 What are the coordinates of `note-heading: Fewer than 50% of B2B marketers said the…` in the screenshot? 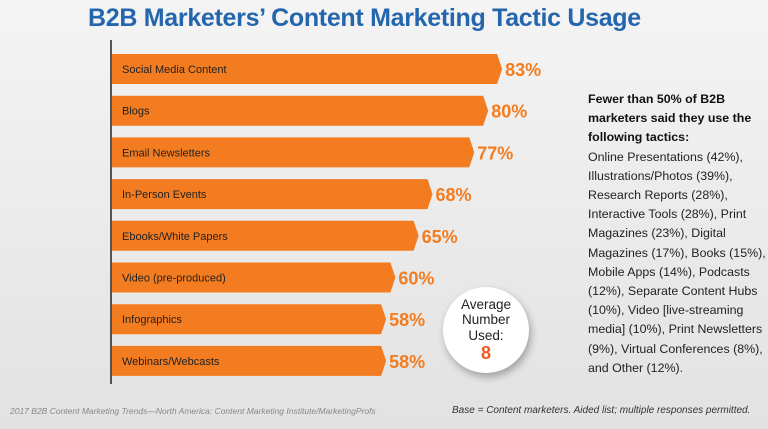 It's located at (670, 118).